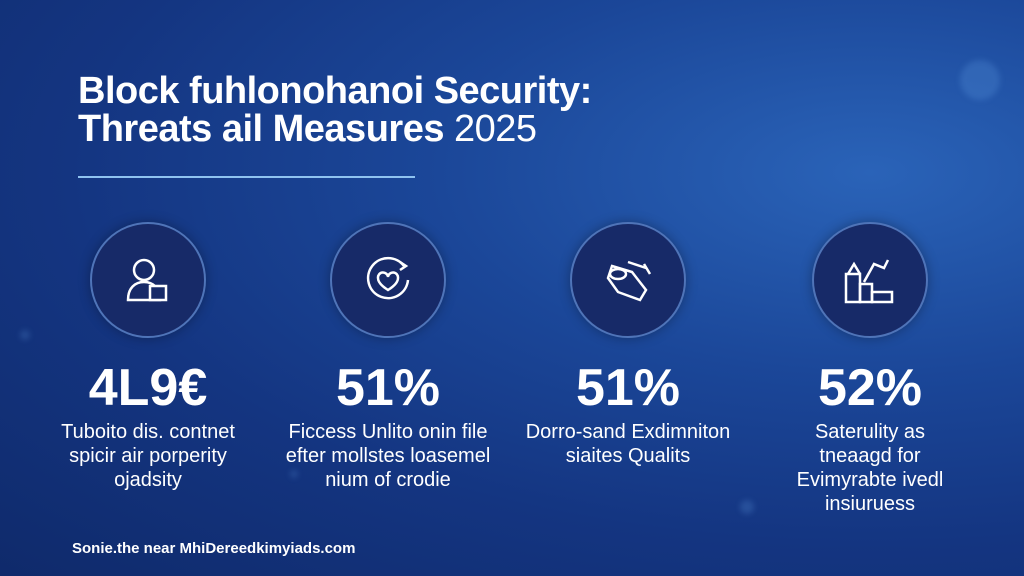 The image size is (1024, 576). I want to click on stat-value: 4L9€, so click(148, 388).